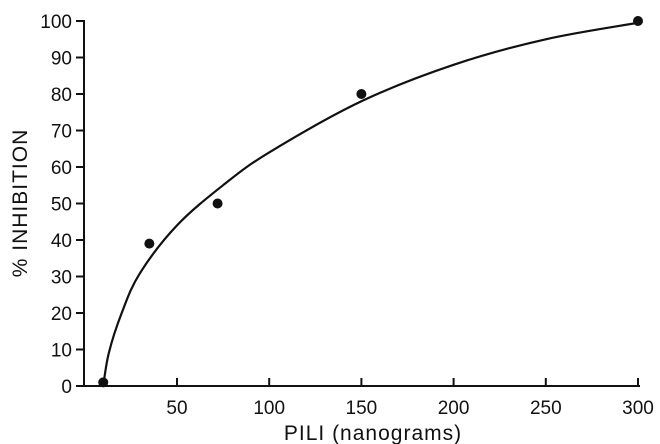 The height and width of the screenshot is (444, 660). What do you see at coordinates (61, 132) in the screenshot?
I see `y-tick-label: 70` at bounding box center [61, 132].